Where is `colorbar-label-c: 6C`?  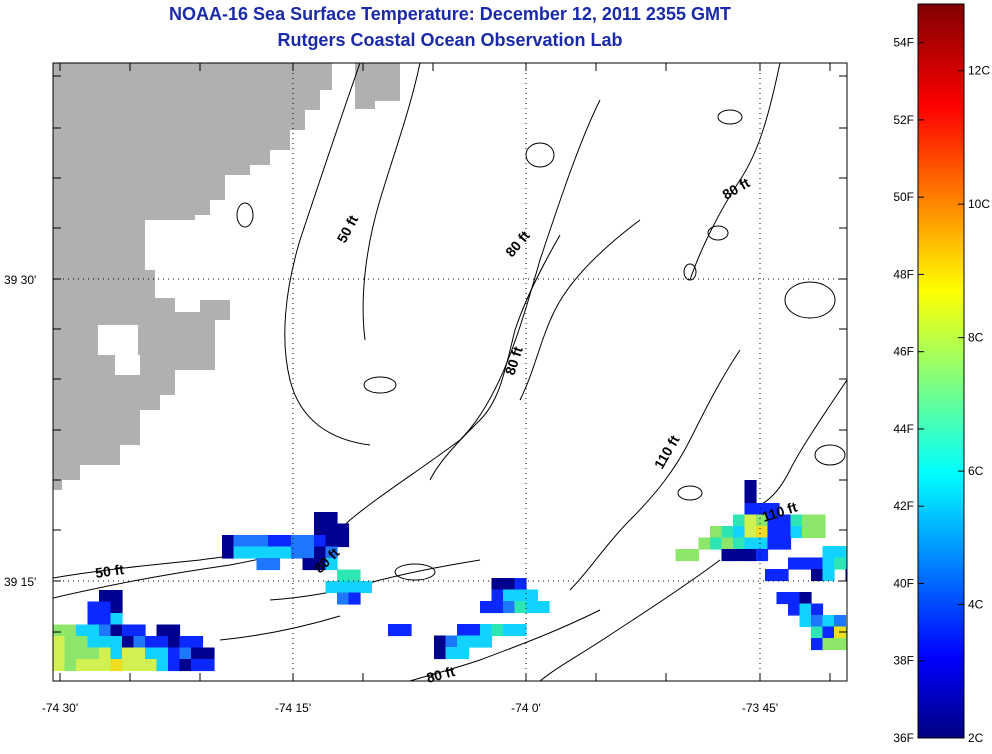 colorbar-label-c: 6C is located at coordinates (976, 471).